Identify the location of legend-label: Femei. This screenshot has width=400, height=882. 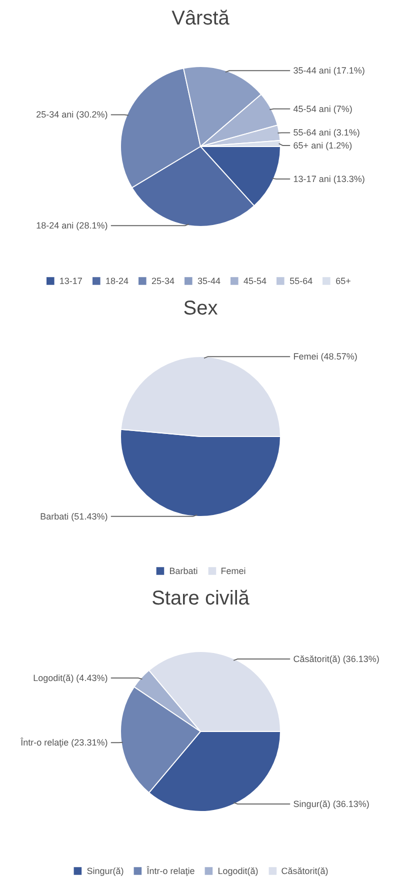
(233, 571).